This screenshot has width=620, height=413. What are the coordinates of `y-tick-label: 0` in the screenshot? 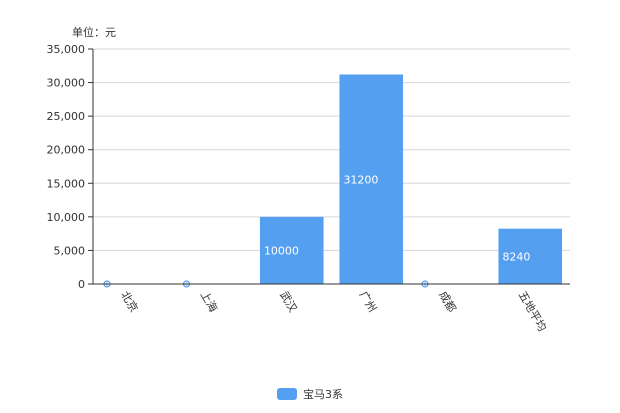 It's located at (81, 284).